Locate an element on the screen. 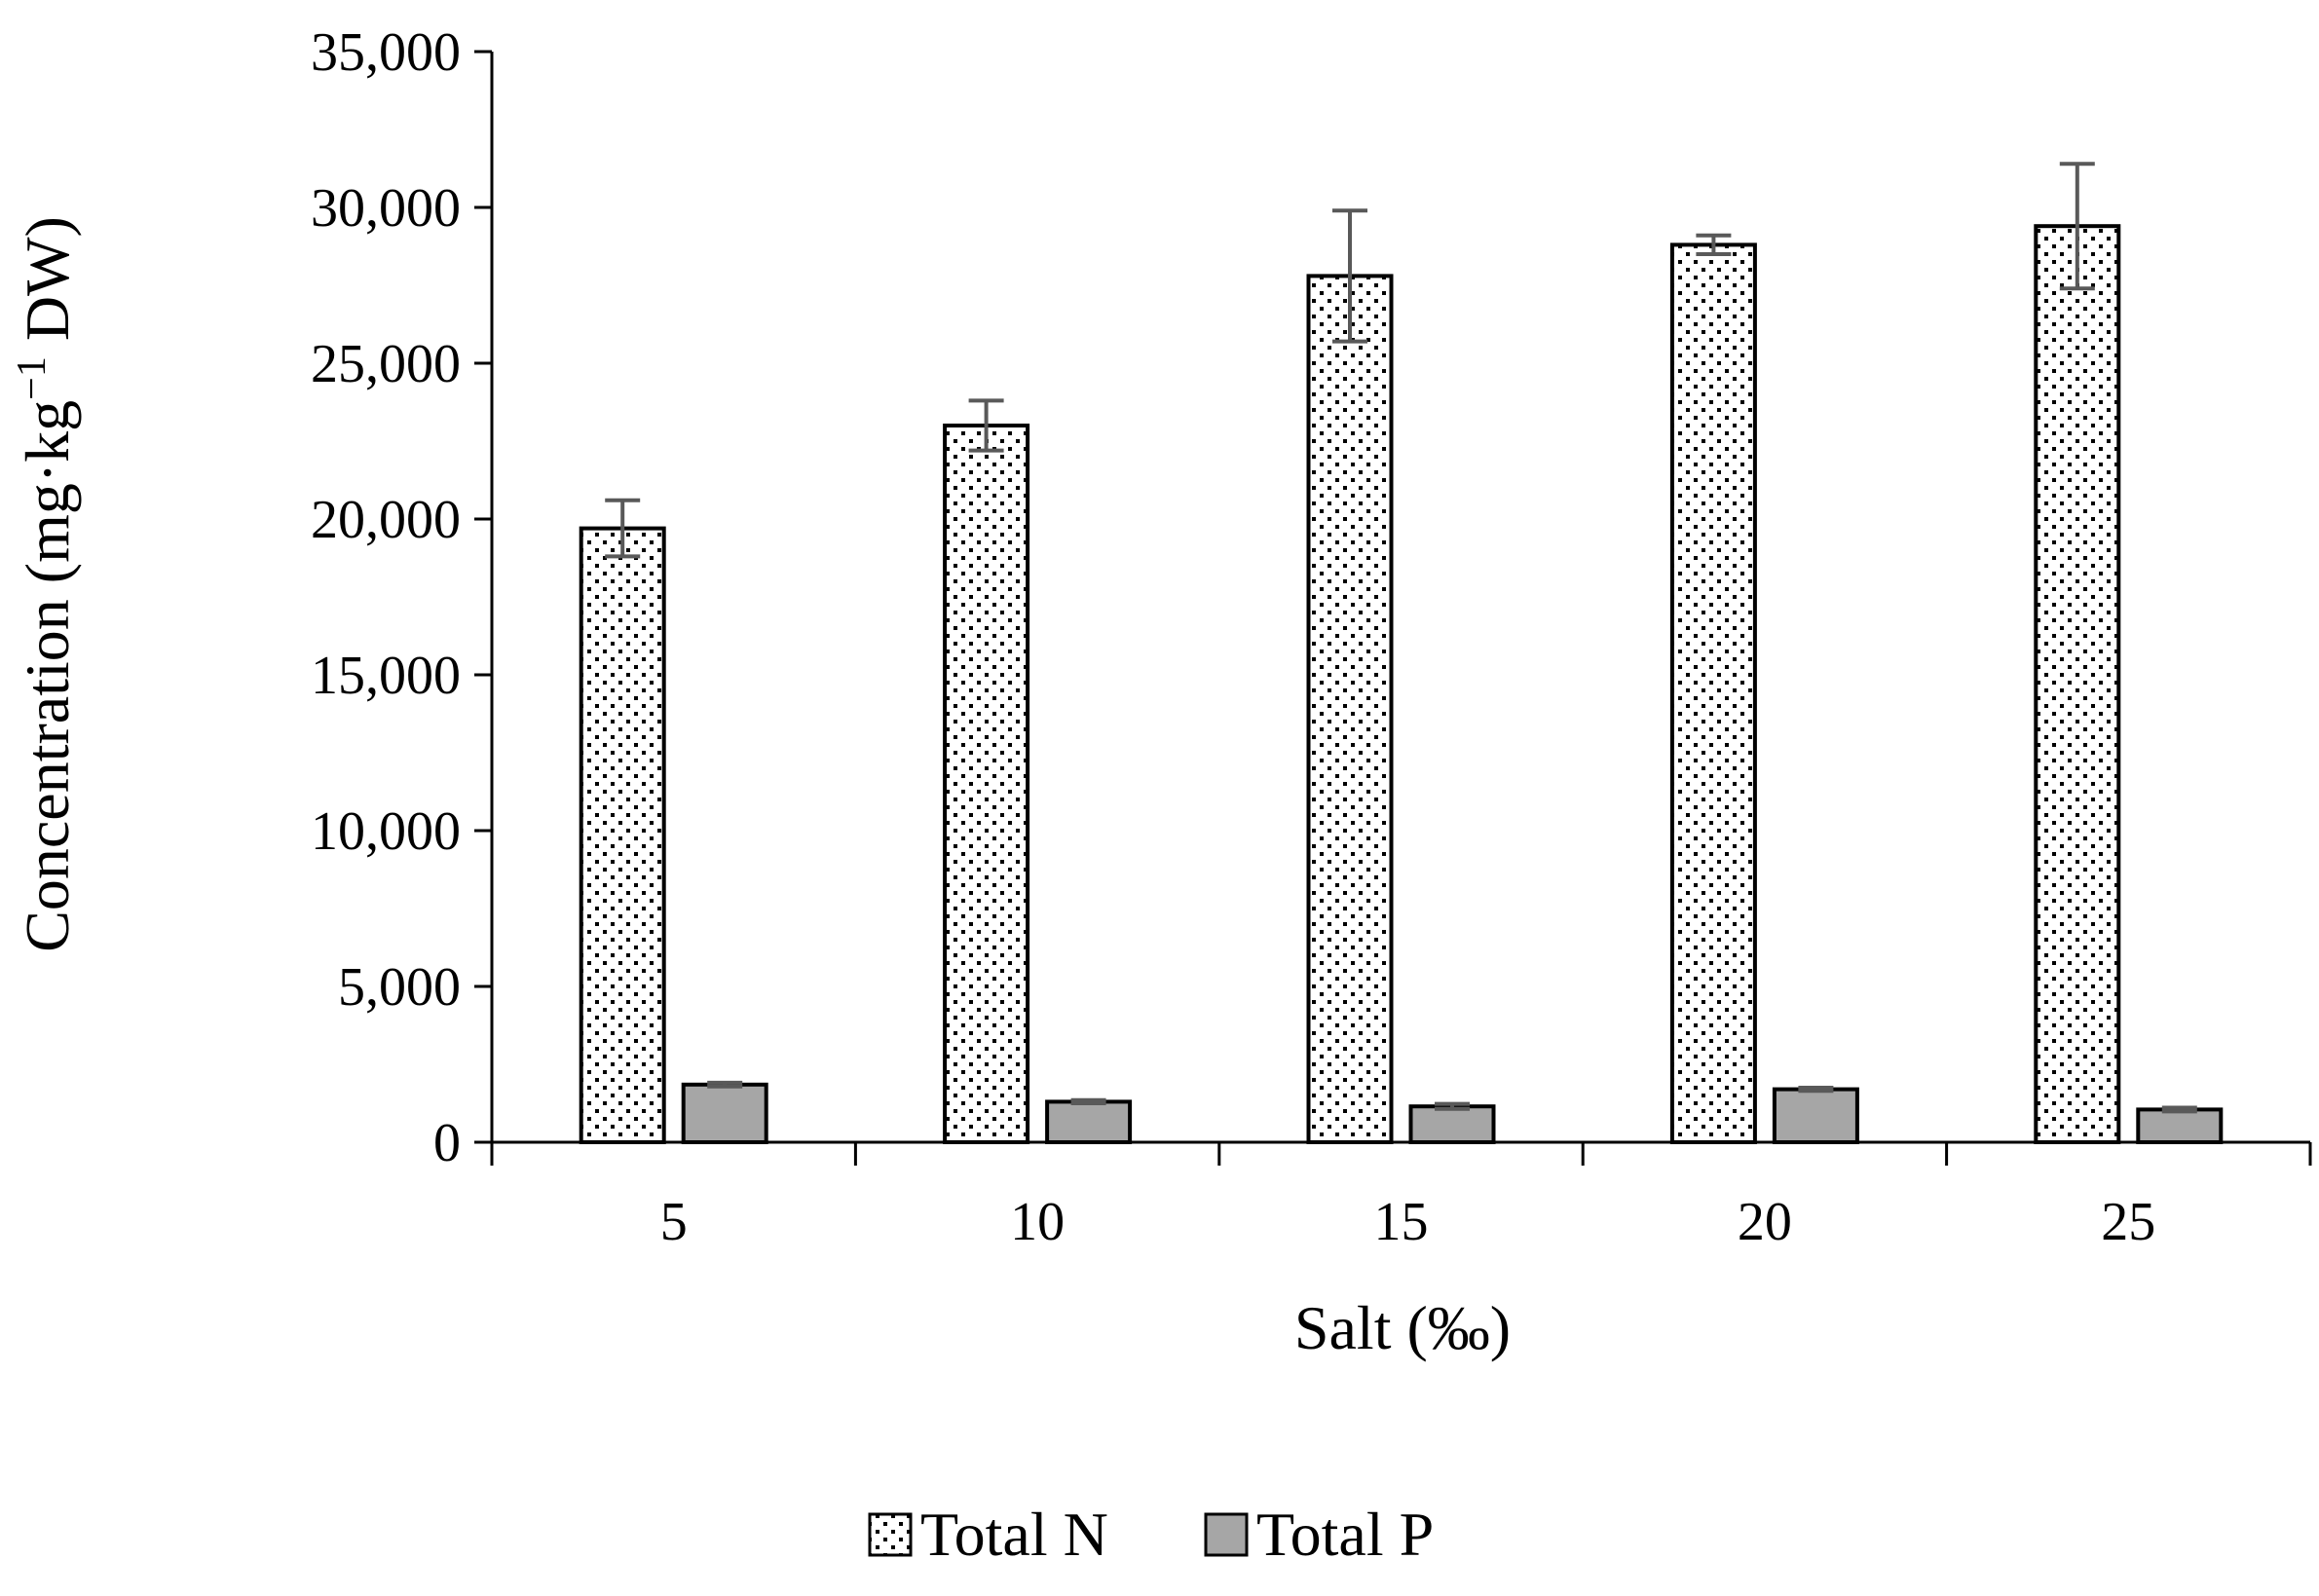  x-tick-label: 15 is located at coordinates (1401, 1222).